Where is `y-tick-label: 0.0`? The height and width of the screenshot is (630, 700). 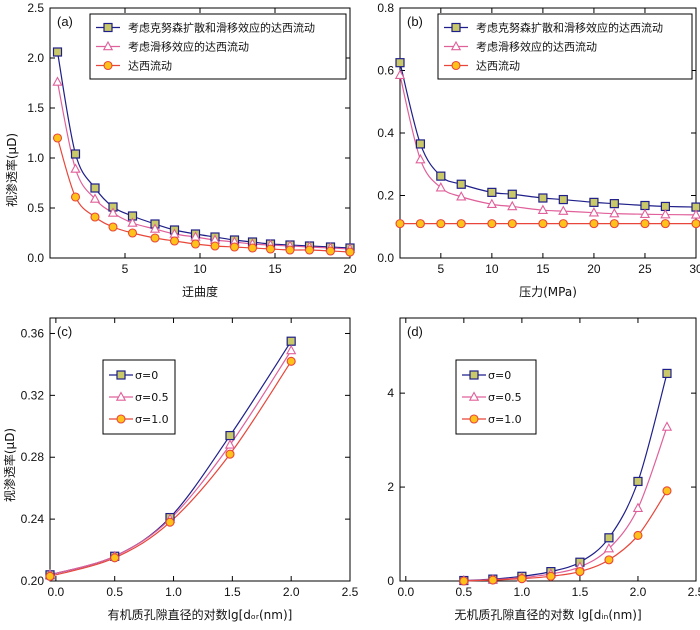 y-tick-label: 0.0 is located at coordinates (35, 258).